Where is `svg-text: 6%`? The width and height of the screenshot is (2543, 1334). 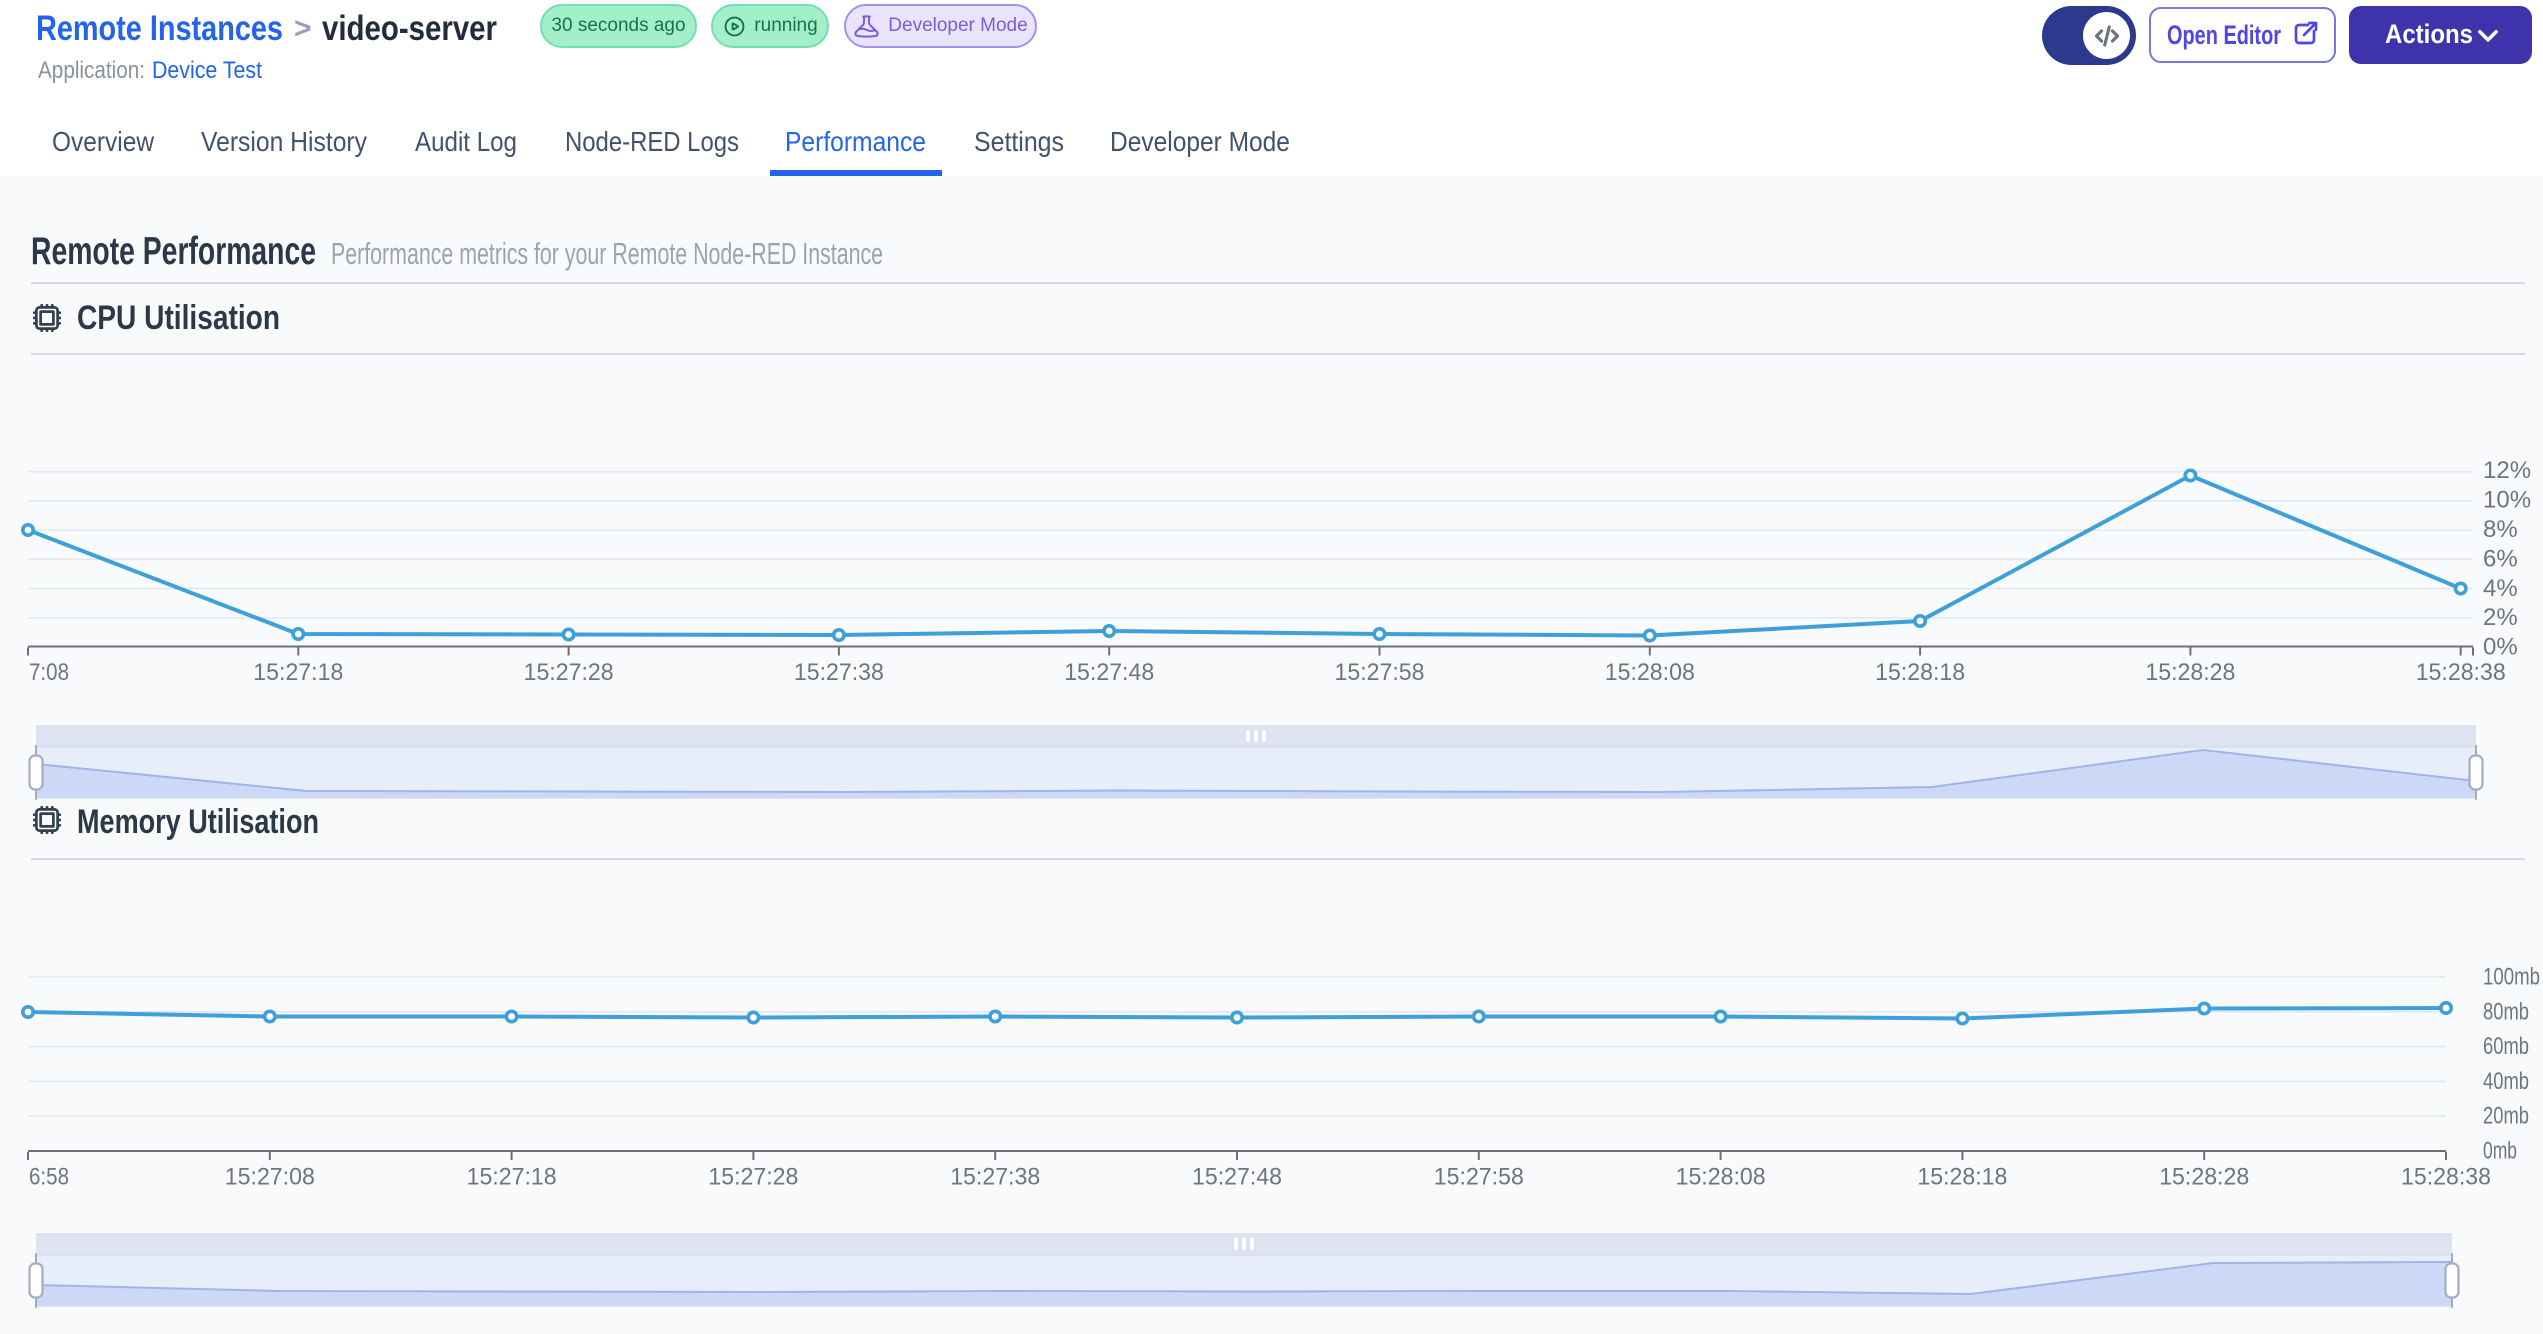 svg-text: 6% is located at coordinates (2500, 558).